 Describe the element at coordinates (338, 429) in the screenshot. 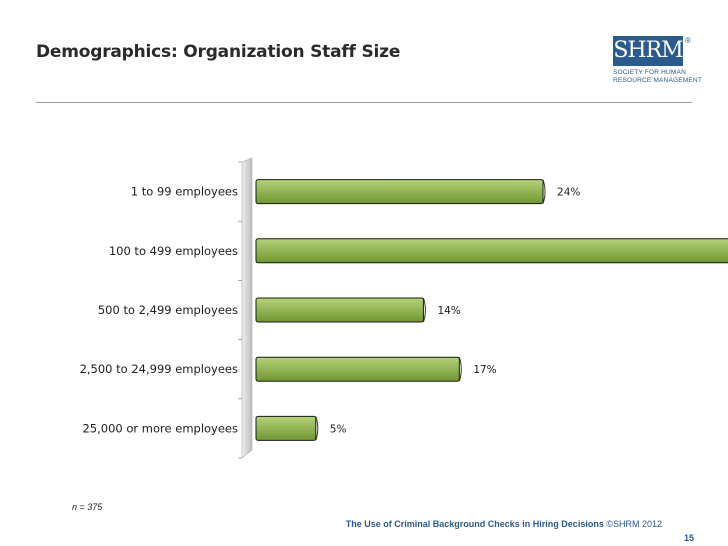

I see `value-label-25-000-or-more-employees: 5%` at that location.